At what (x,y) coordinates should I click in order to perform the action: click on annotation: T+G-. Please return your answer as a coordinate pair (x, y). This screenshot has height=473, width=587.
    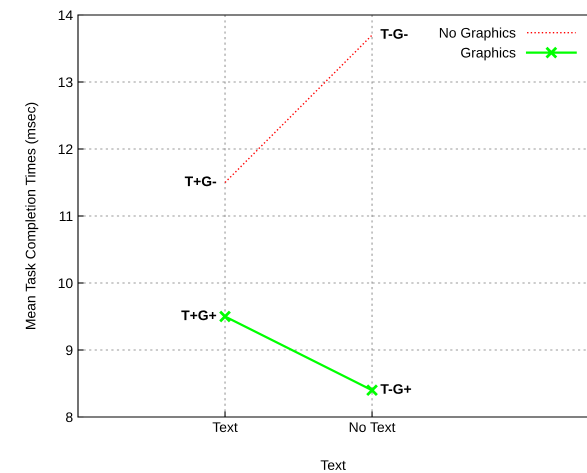
    Looking at the image, I should click on (200, 181).